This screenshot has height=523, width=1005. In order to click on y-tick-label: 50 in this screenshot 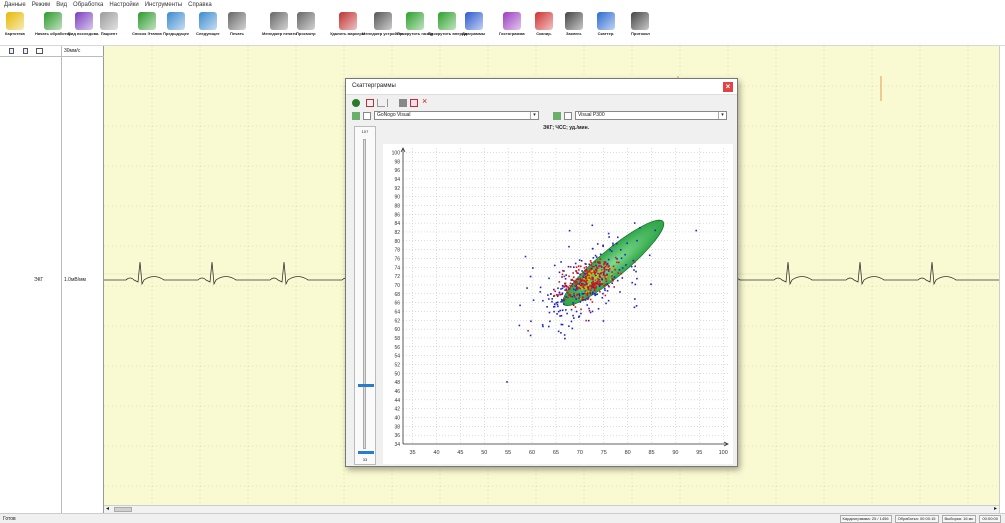, I will do `click(397, 374)`.